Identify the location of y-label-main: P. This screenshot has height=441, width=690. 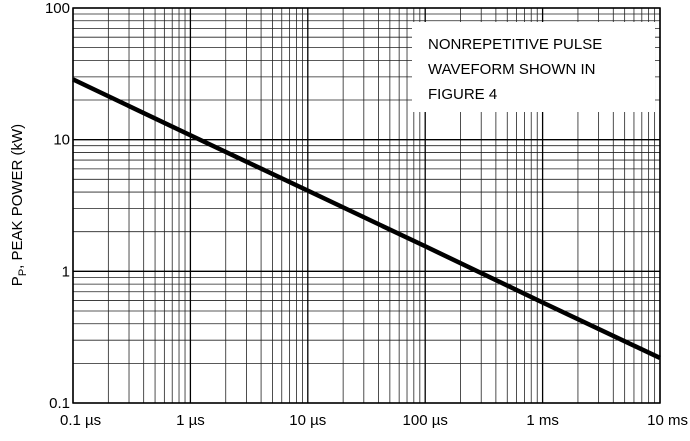
(17, 281).